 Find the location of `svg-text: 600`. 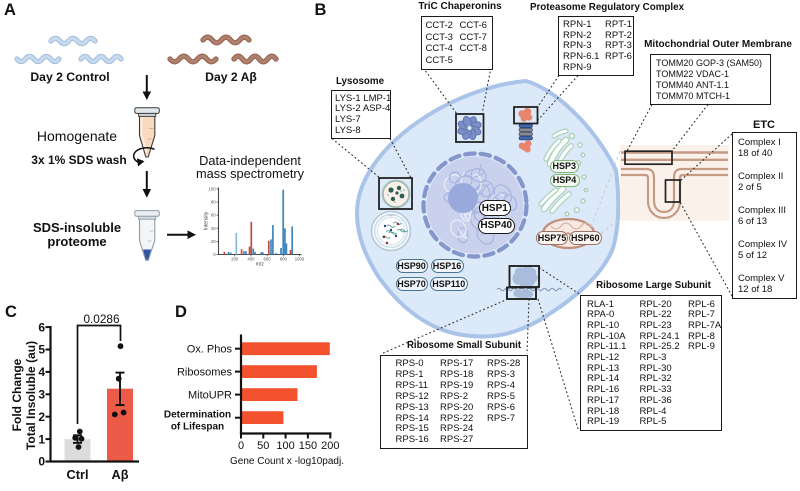

svg-text: 600 is located at coordinates (268, 259).